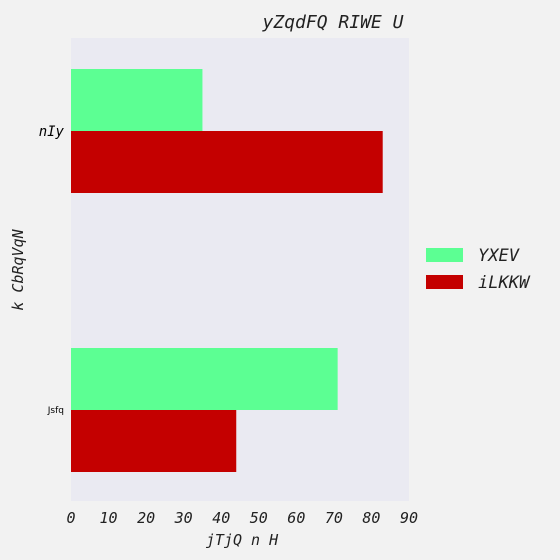  Describe the element at coordinates (204, 379) in the screenshot. I see `bar-YXEV-Jsfq` at that location.